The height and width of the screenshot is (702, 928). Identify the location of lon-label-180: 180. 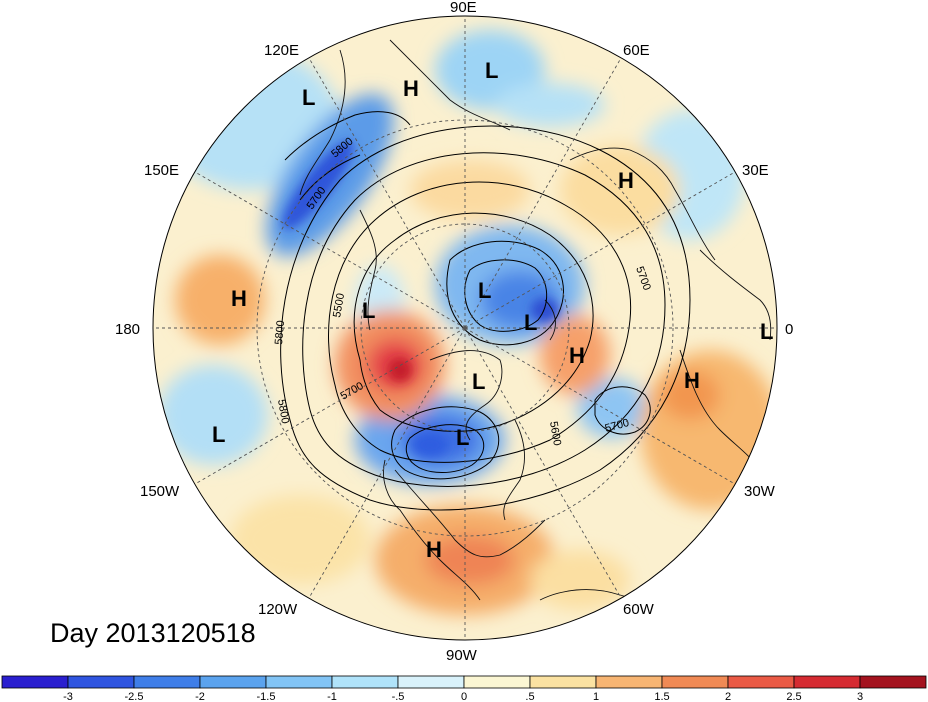
(127, 329).